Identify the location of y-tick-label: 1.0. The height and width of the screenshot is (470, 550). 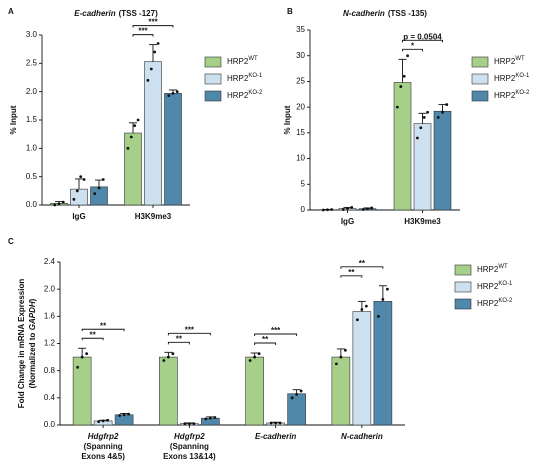
(32, 147).